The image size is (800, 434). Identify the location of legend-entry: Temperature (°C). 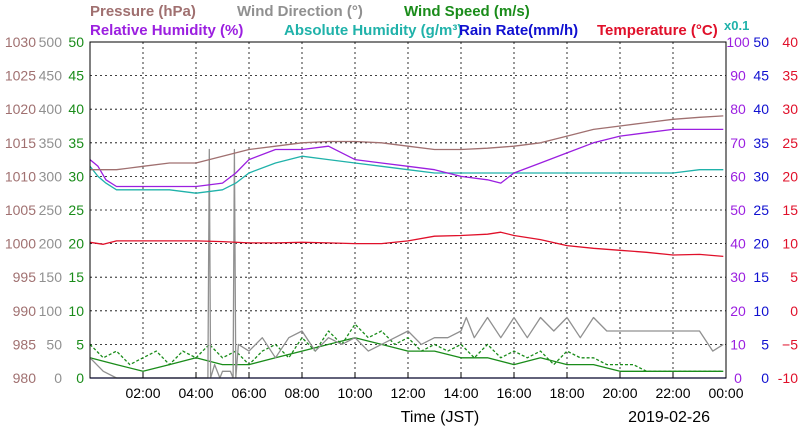
(657, 30).